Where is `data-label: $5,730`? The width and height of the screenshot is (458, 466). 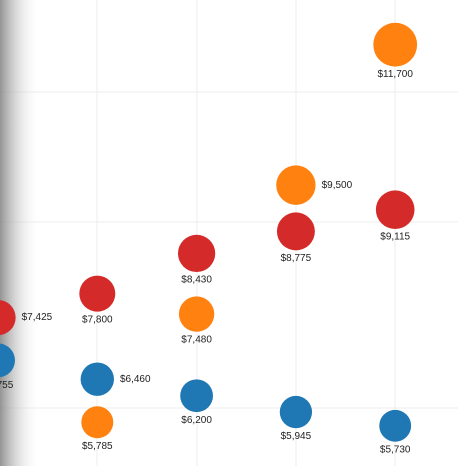
data-label: $5,730 is located at coordinates (395, 449).